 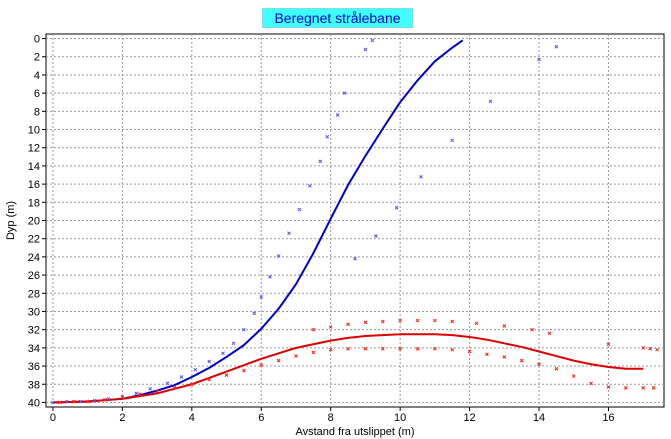 I want to click on y-tick-label: 24, so click(x=34, y=258).